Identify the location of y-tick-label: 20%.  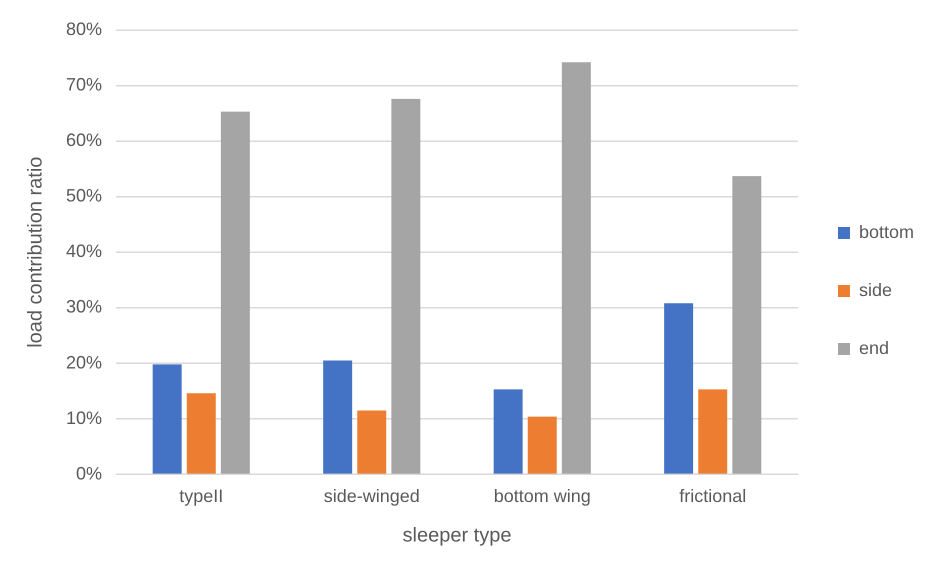
(84, 362).